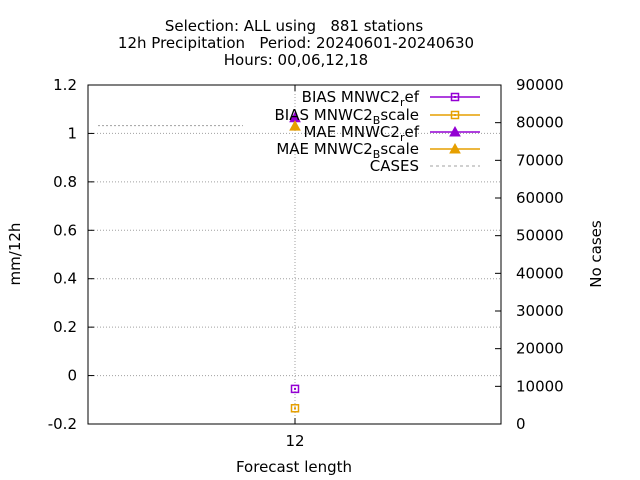 The image size is (640, 480). I want to click on y2-tick-label: 20000, so click(540, 349).